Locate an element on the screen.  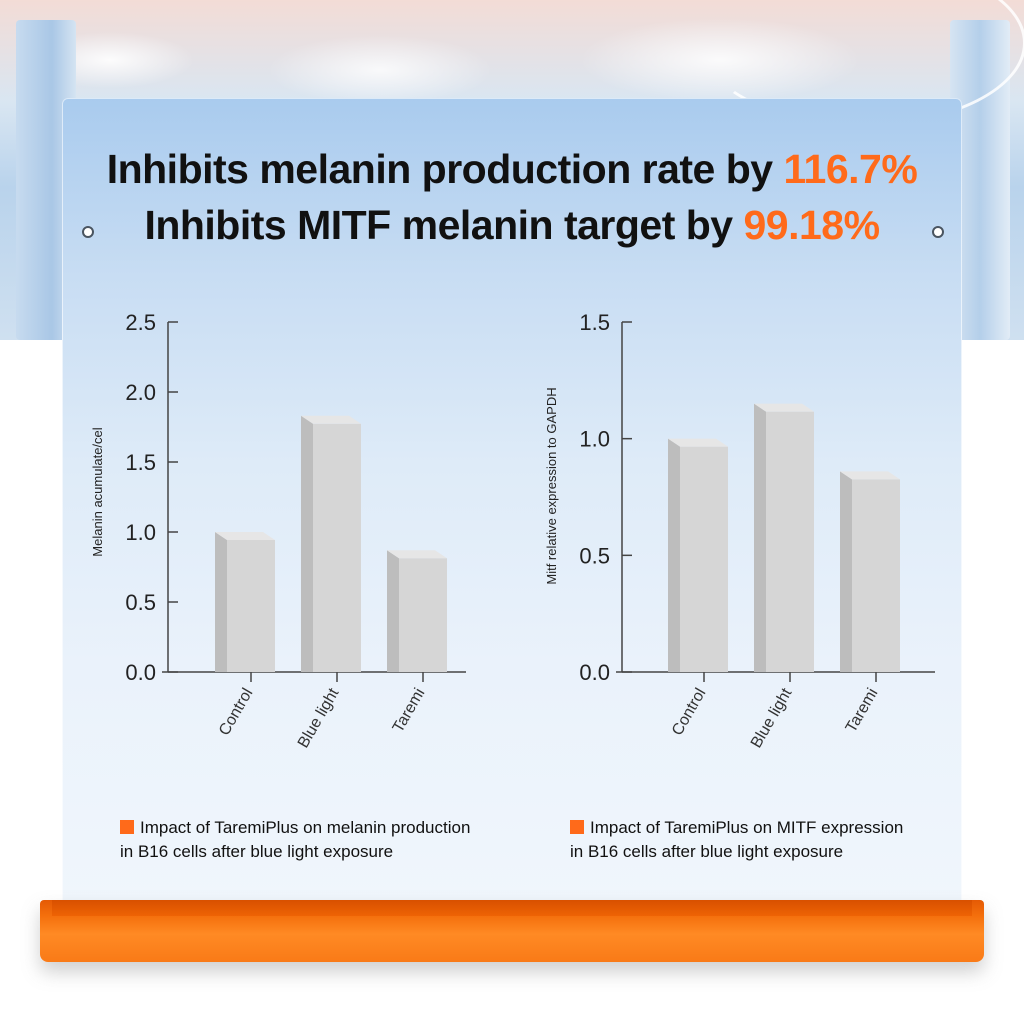
panel-pin-right-icon is located at coordinates (938, 232).